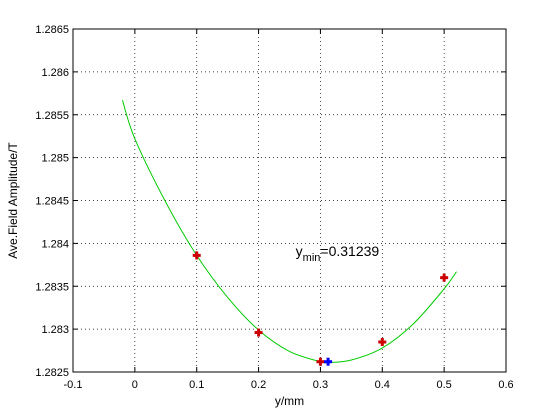 The width and height of the screenshot is (560, 420). I want to click on x-tick-label: 0.2, so click(258, 385).